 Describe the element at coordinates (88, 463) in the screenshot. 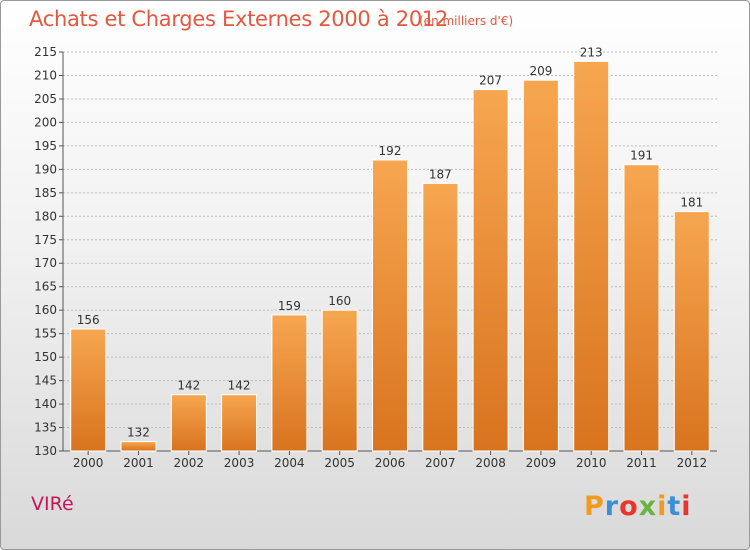

I see `x-tick-label: 2000` at that location.